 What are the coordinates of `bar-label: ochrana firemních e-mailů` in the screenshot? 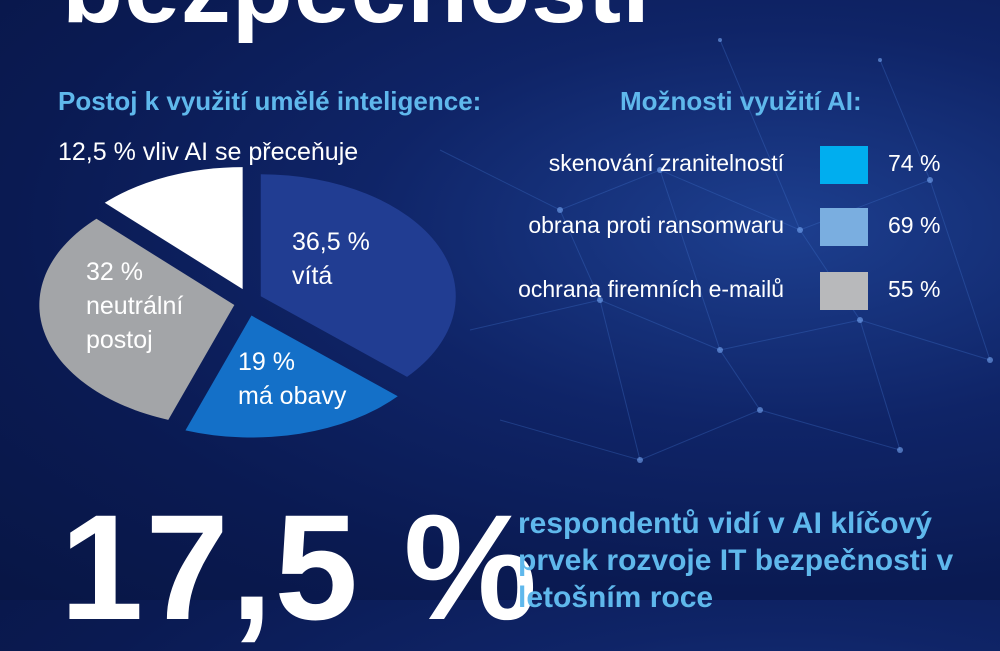 It's located at (651, 289).